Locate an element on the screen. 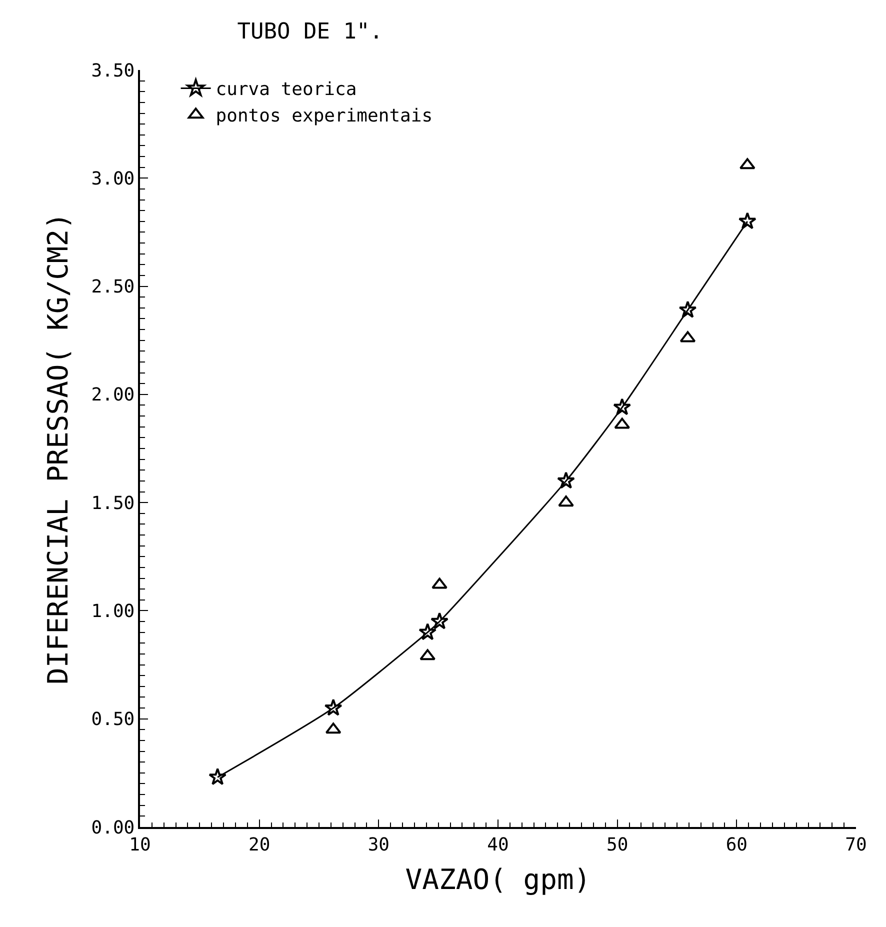 The height and width of the screenshot is (927, 886). legend-label: curva teorica is located at coordinates (286, 89).